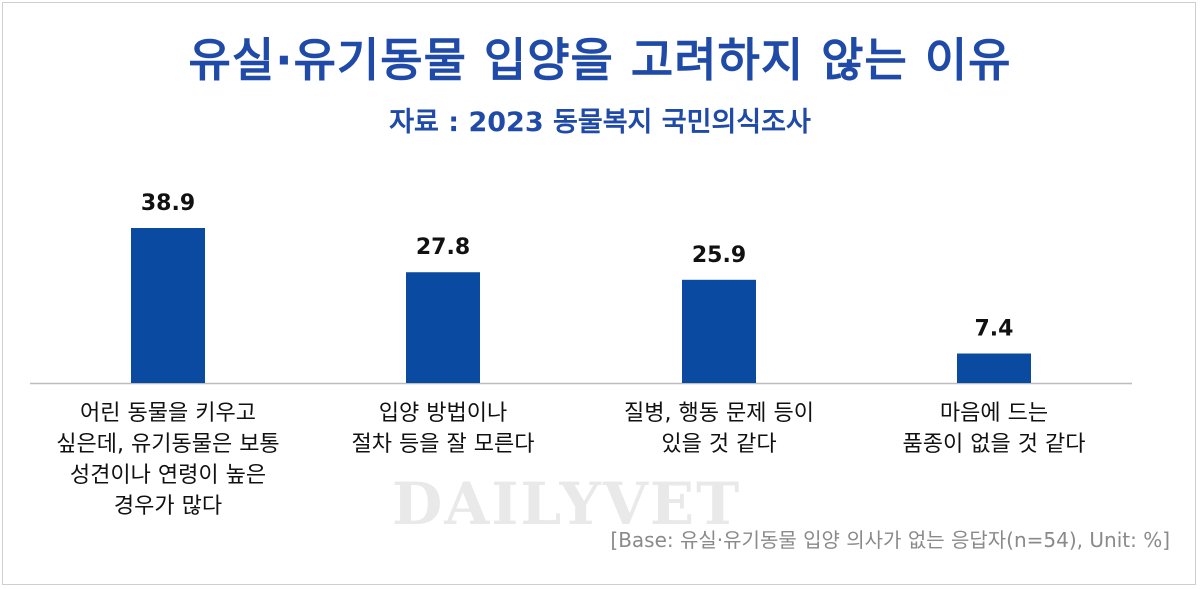 The image size is (1200, 589). I want to click on value-label-2: 27.8, so click(443, 247).